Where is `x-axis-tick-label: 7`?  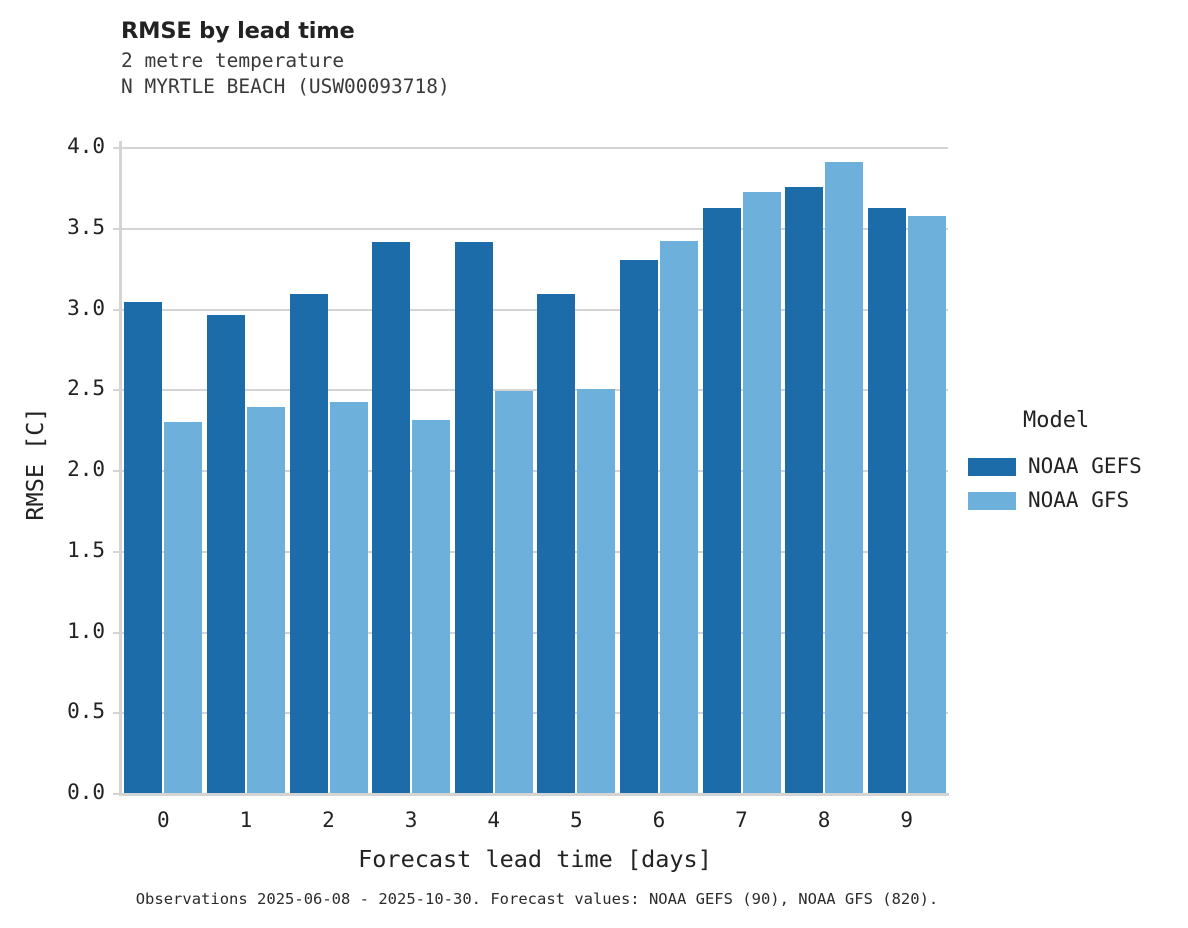
x-axis-tick-label: 7 is located at coordinates (741, 820).